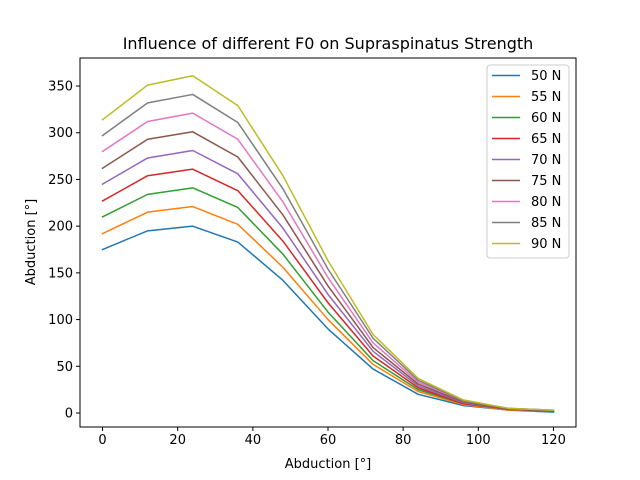 This screenshot has width=640, height=480. What do you see at coordinates (253, 440) in the screenshot?
I see `x-tick-label: 40` at bounding box center [253, 440].